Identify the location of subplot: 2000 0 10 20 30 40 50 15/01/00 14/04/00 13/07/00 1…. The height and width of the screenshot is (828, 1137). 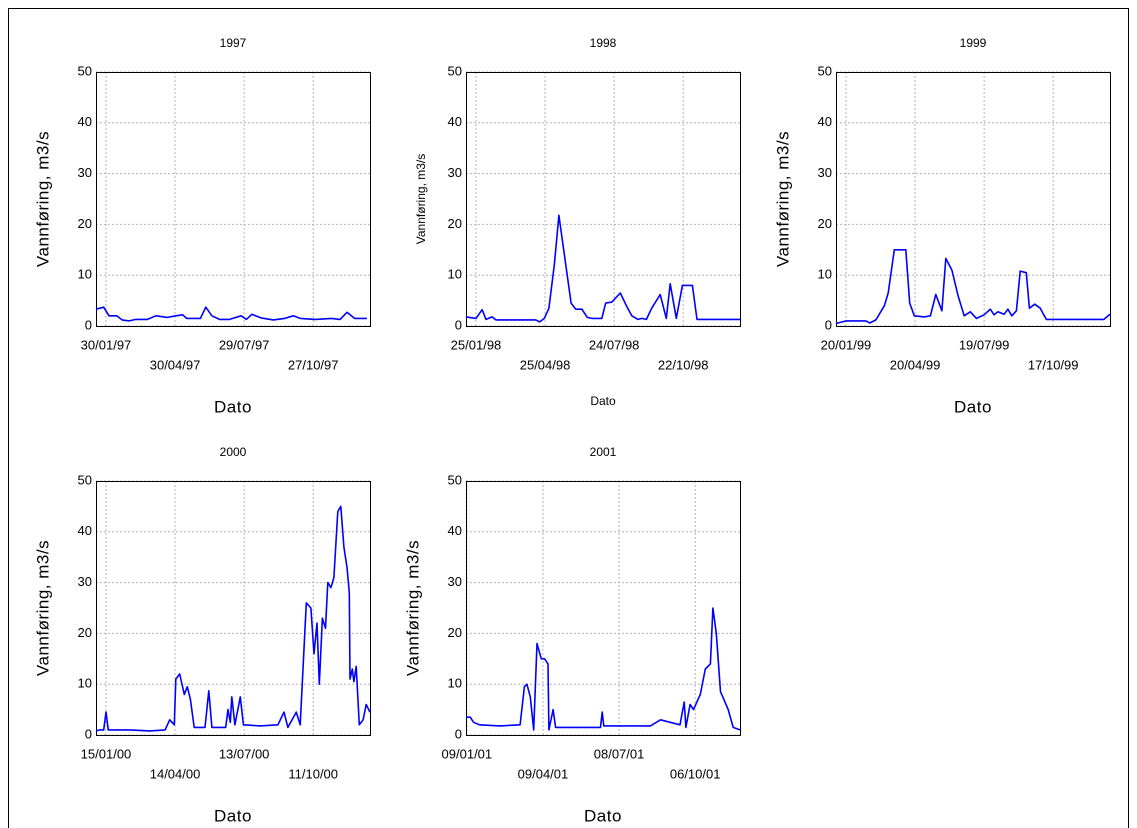
(202, 635).